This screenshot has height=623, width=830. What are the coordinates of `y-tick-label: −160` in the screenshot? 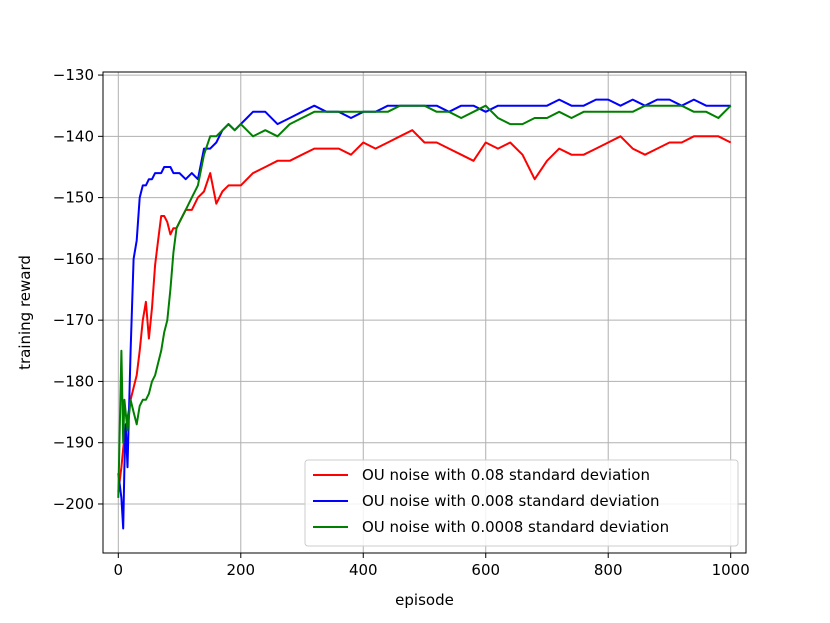 It's located at (73, 259).